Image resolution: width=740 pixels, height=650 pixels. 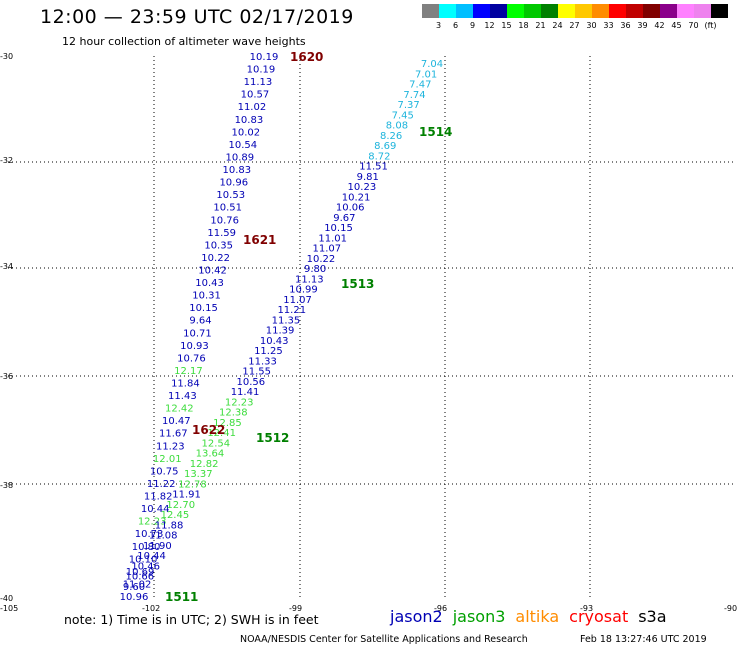 What do you see at coordinates (280, 331) in the screenshot?
I see `wave-height-value: 11.39` at bounding box center [280, 331].